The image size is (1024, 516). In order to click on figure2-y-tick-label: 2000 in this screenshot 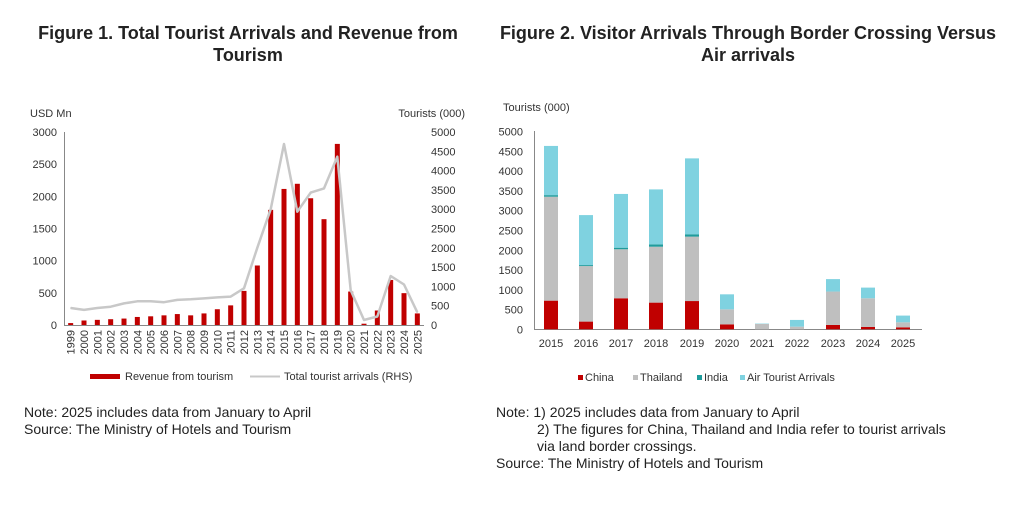, I will do `click(511, 251)`.